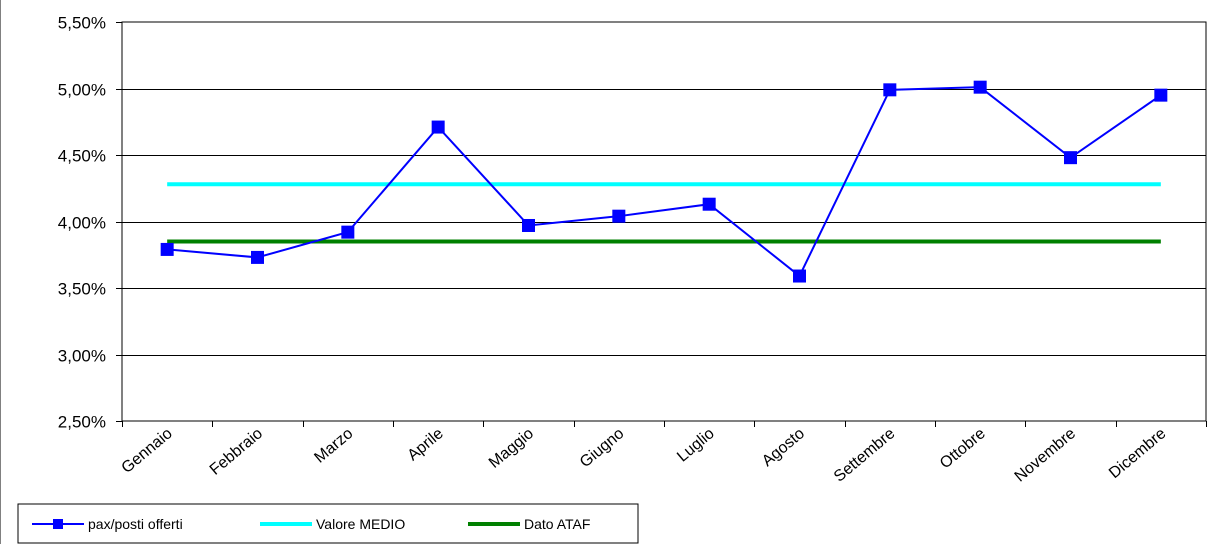 This screenshot has height=549, width=1208. I want to click on x-tick-label: Maggio, so click(511, 448).